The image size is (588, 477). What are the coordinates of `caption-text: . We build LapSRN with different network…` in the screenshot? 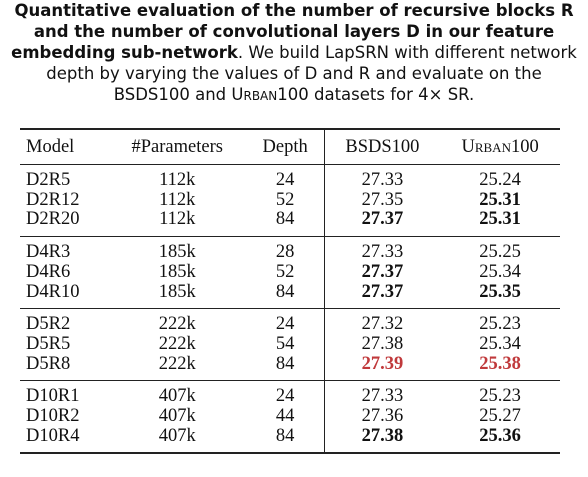 It's located at (311, 73).